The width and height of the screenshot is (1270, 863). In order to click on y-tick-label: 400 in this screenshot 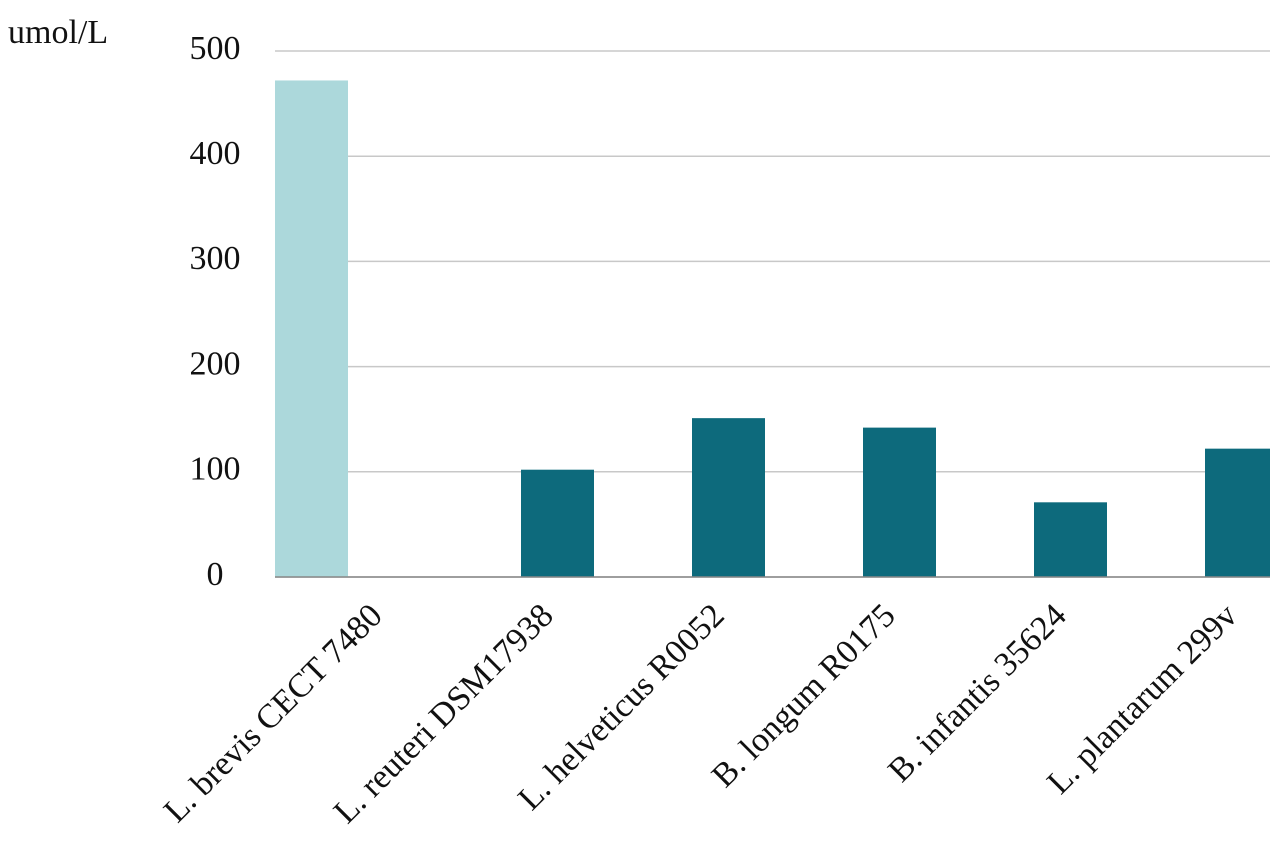, I will do `click(215, 153)`.